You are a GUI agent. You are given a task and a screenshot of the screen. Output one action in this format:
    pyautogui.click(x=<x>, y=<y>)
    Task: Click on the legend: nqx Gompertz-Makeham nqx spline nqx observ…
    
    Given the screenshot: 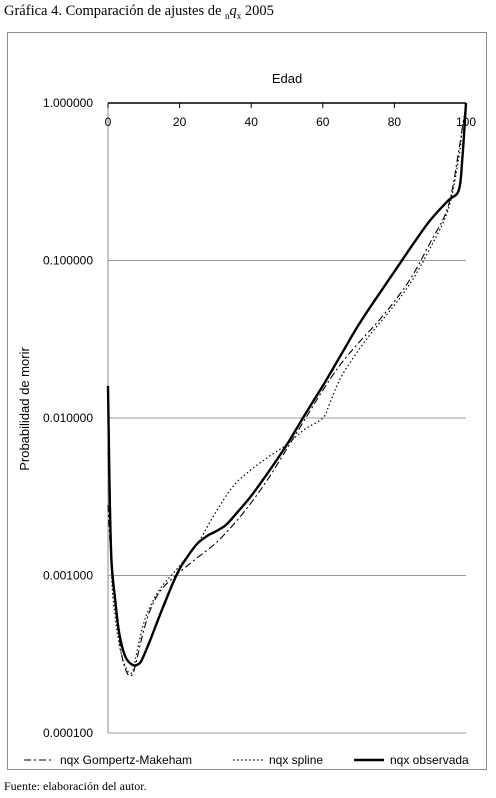 What is the action you would take?
    pyautogui.click(x=246, y=760)
    